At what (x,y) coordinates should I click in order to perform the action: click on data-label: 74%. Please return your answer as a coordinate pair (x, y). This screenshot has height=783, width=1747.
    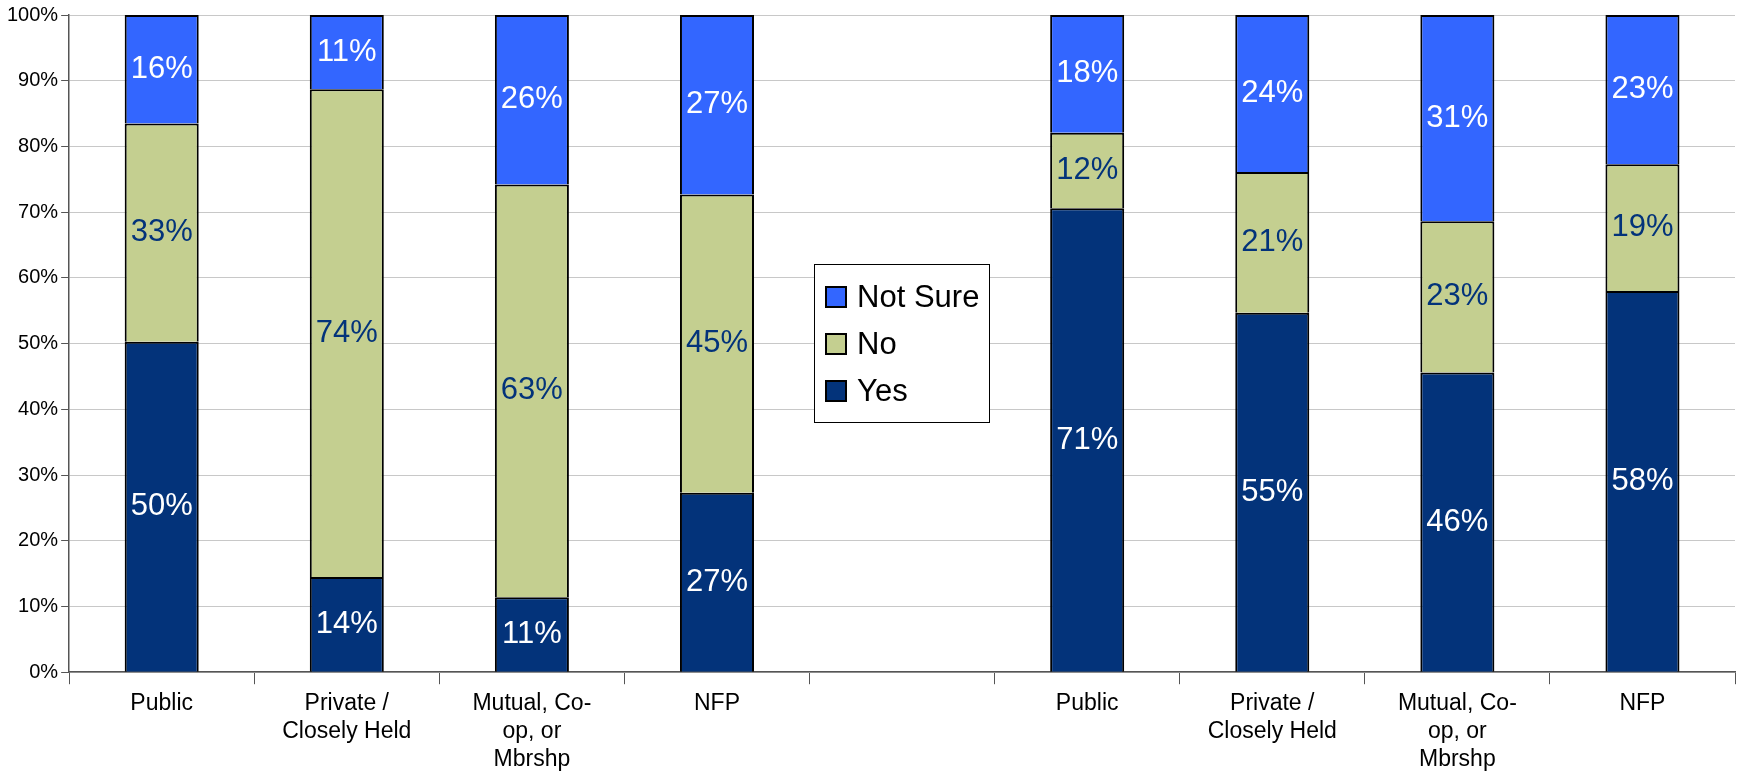
    Looking at the image, I should click on (346, 331).